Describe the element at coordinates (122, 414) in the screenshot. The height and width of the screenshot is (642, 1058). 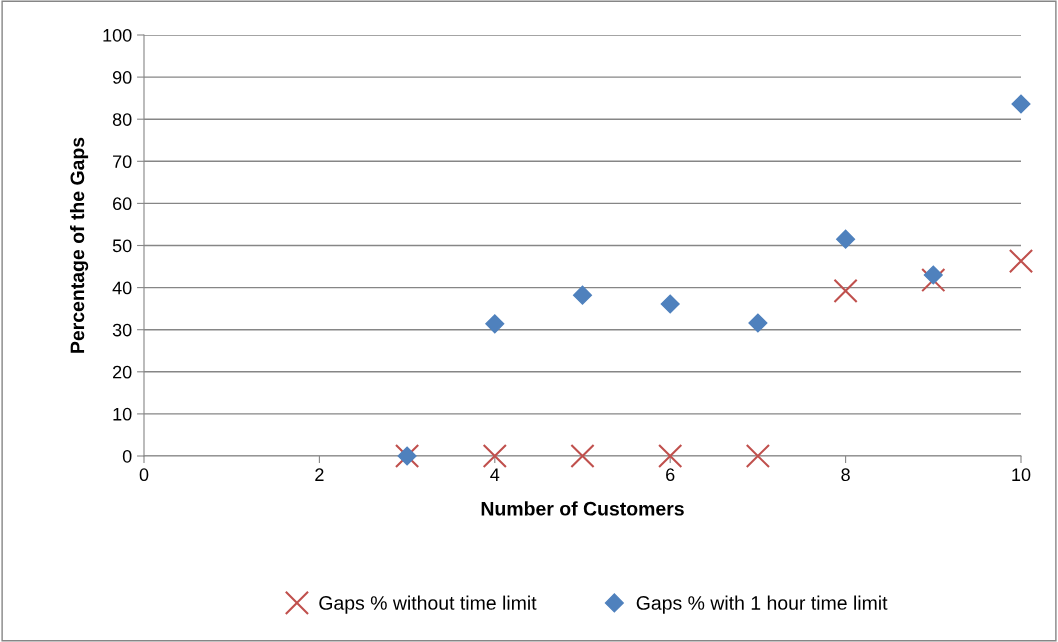
I see `y-tick-label: 10` at that location.